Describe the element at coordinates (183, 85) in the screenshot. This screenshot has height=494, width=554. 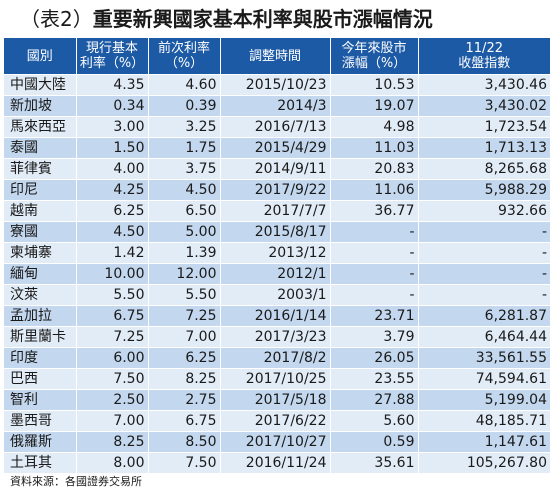
I see `cell-previous-rate: 4.60` at that location.